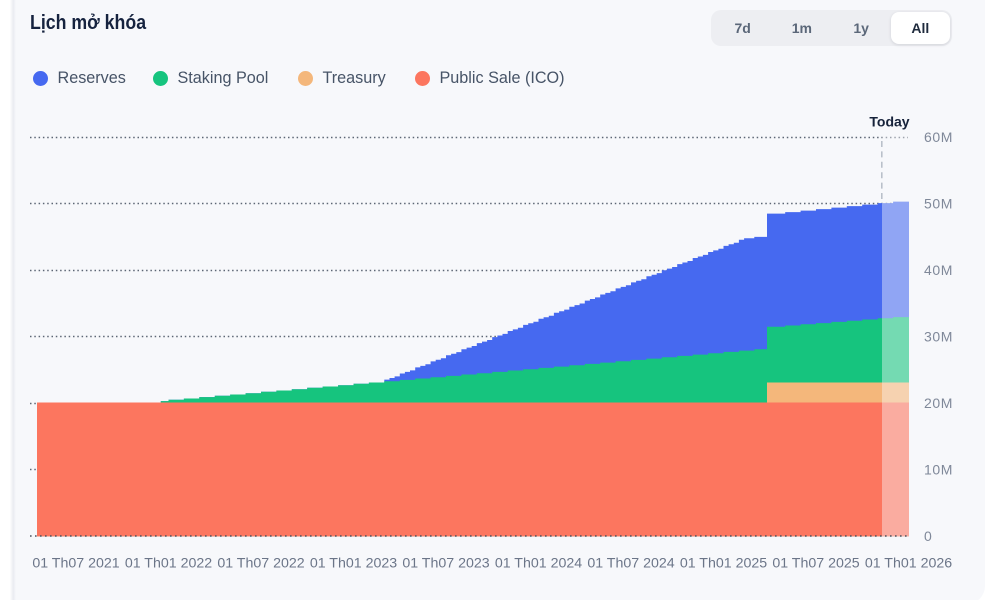 This screenshot has height=600, width=1000. What do you see at coordinates (908, 564) in the screenshot?
I see `svg-text: 01 Th01 2026` at bounding box center [908, 564].